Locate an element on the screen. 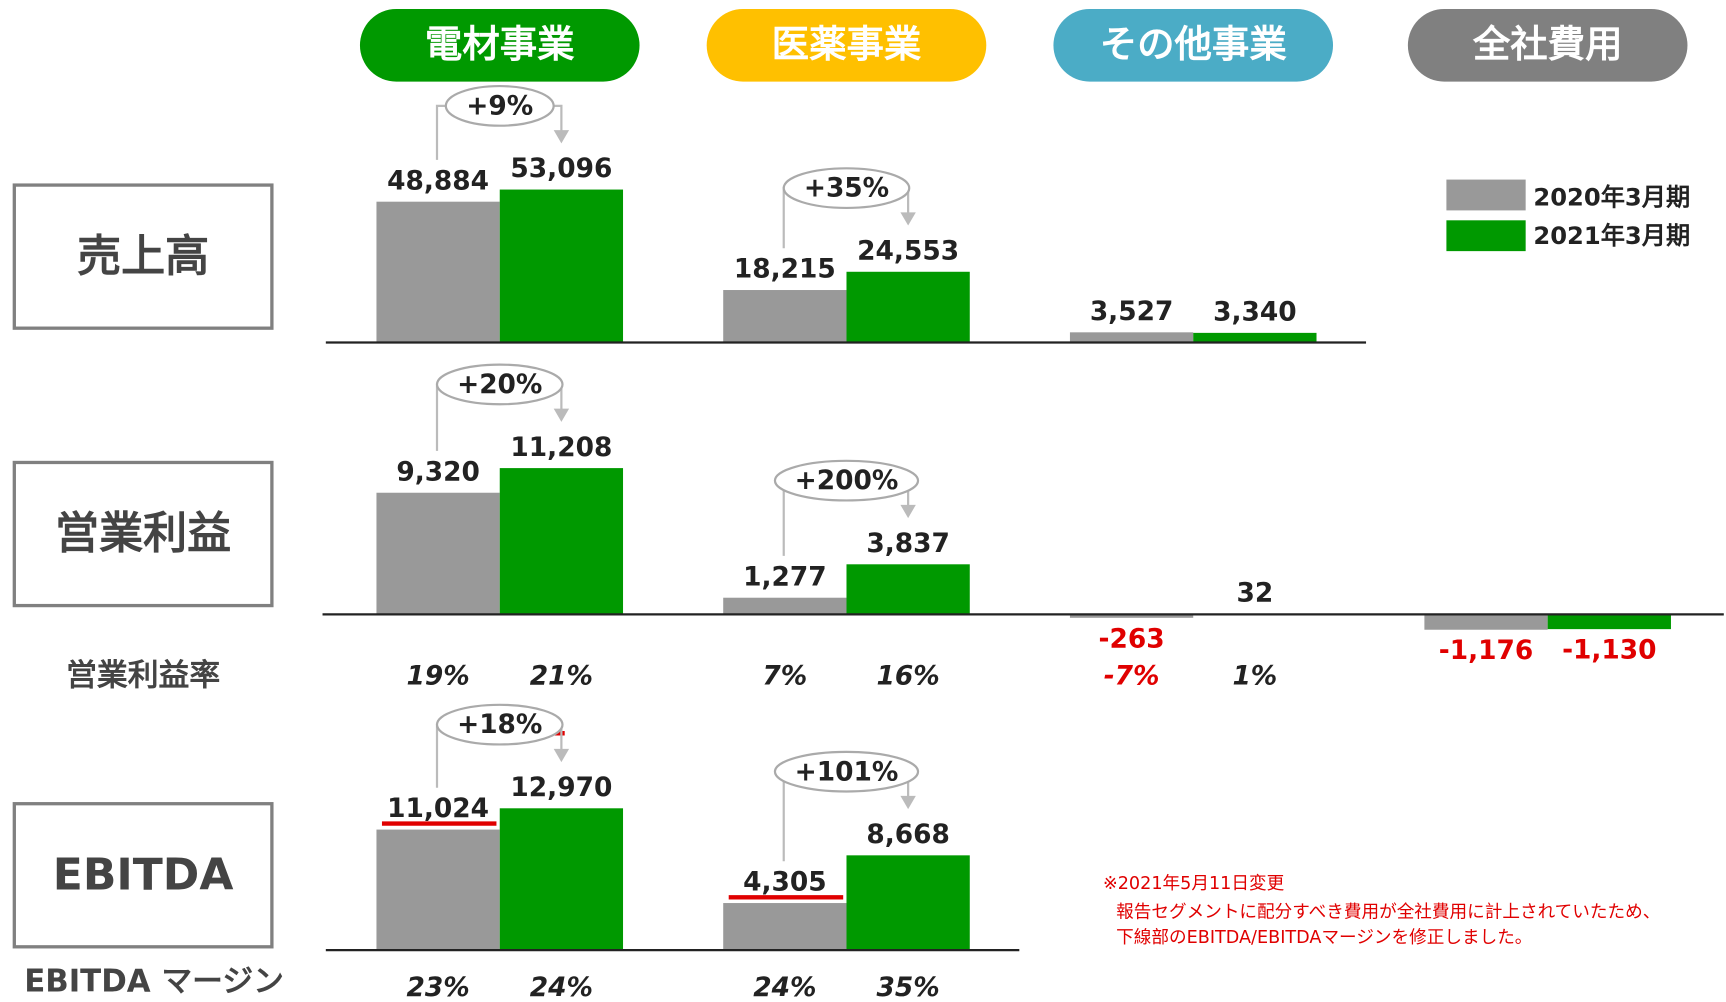 This screenshot has width=1726, height=1002. value-label: 11,208 is located at coordinates (561, 447).